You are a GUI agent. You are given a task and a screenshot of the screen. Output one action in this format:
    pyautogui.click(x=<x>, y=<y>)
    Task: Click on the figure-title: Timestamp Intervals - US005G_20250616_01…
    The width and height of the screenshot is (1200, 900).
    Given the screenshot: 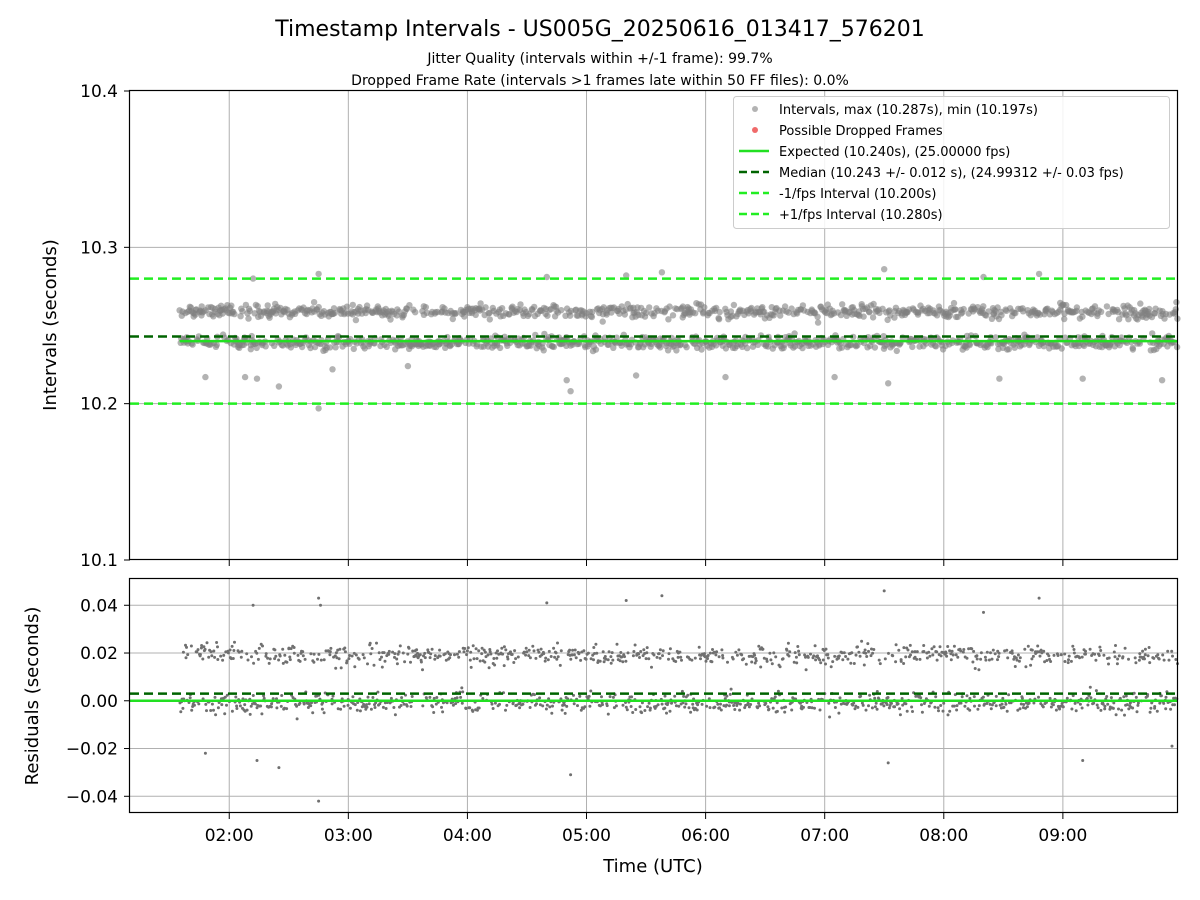 What is the action you would take?
    pyautogui.click(x=599, y=29)
    